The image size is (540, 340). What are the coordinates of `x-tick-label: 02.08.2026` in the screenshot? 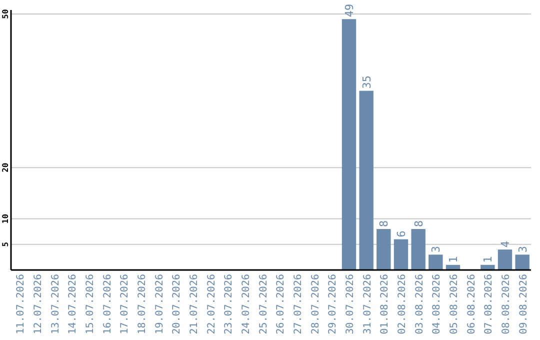 It's located at (402, 304).